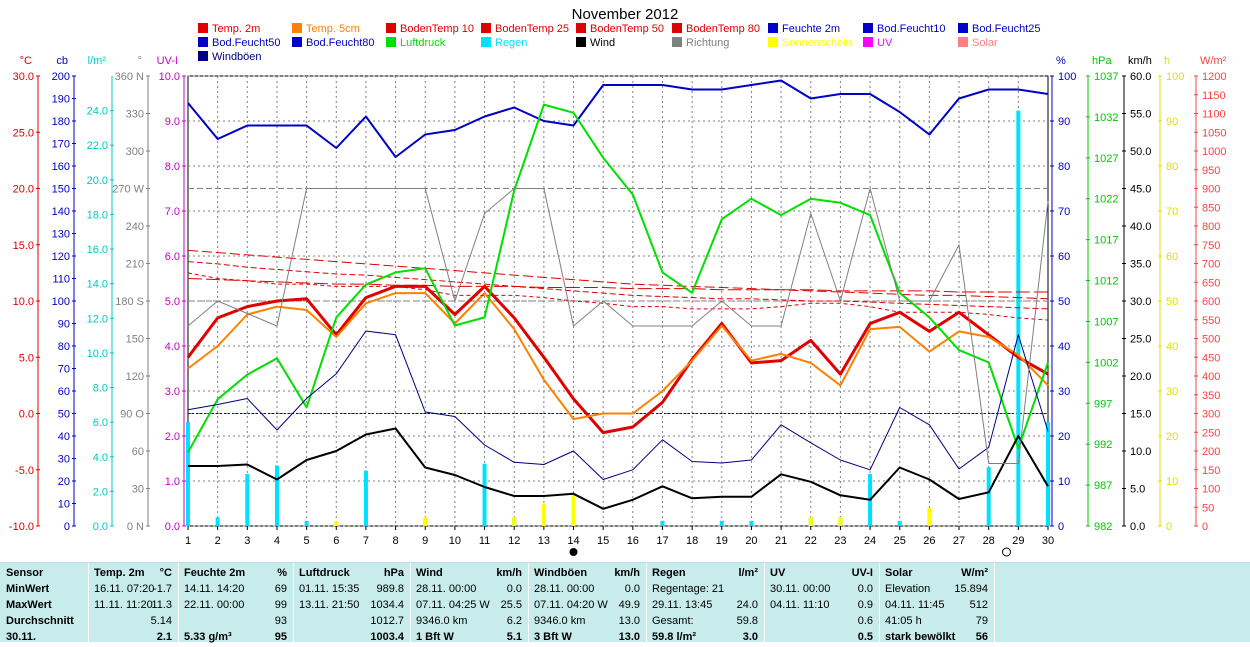 Image resolution: width=1250 pixels, height=647 pixels. Describe the element at coordinates (119, 573) in the screenshot. I see `stats-column-title: Temp. 2m` at that location.